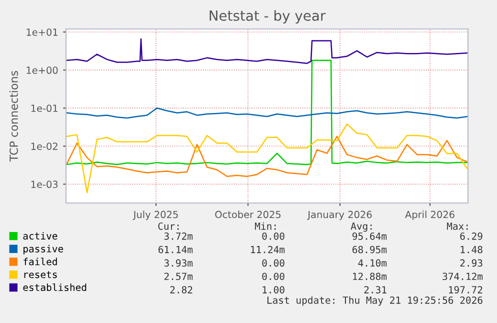  I want to click on y-tick-label: 1e+00, so click(42, 70).